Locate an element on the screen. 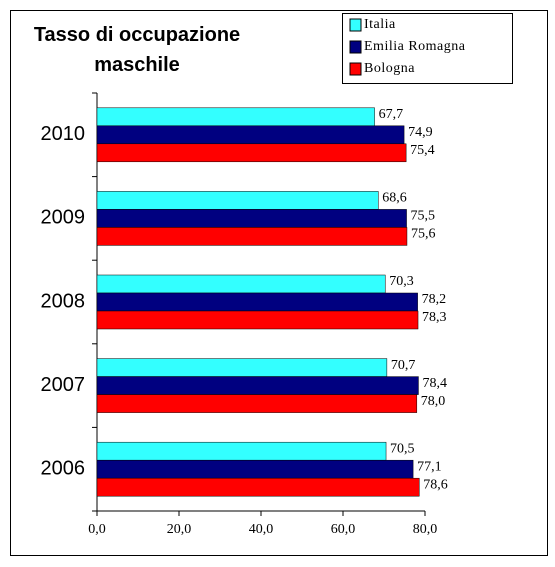  value-label: 78,3 is located at coordinates (434, 317).